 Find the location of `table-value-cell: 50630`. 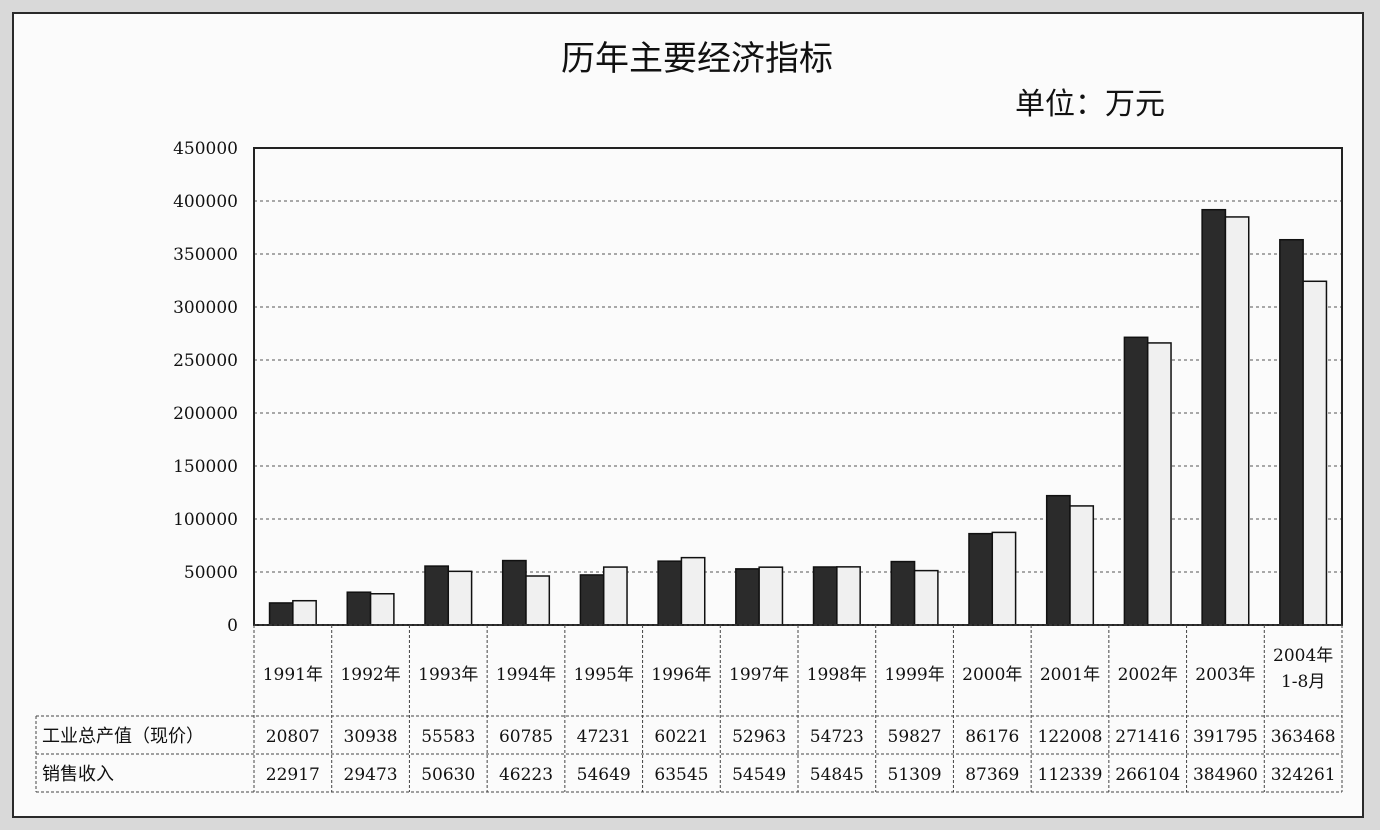

table-value-cell: 50630 is located at coordinates (448, 775).